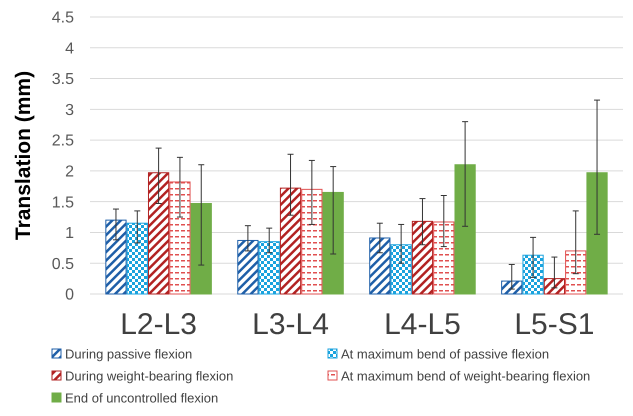  What do you see at coordinates (63, 79) in the screenshot?
I see `y-tick-label: 3.5` at bounding box center [63, 79].